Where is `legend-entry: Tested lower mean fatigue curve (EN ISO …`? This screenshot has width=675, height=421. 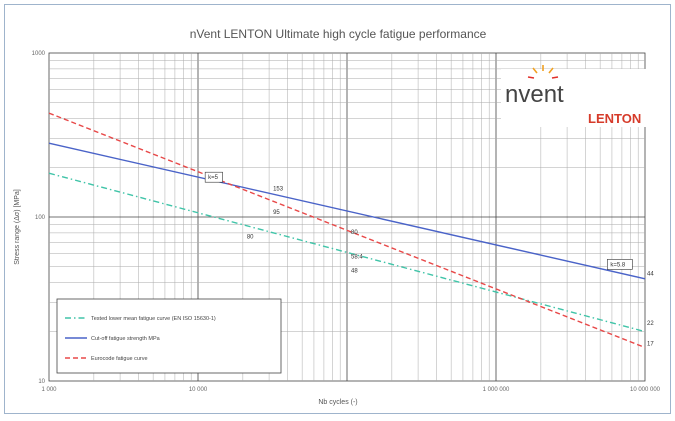
legend-entry: Tested lower mean fatigue curve (EN ISO … is located at coordinates (153, 319).